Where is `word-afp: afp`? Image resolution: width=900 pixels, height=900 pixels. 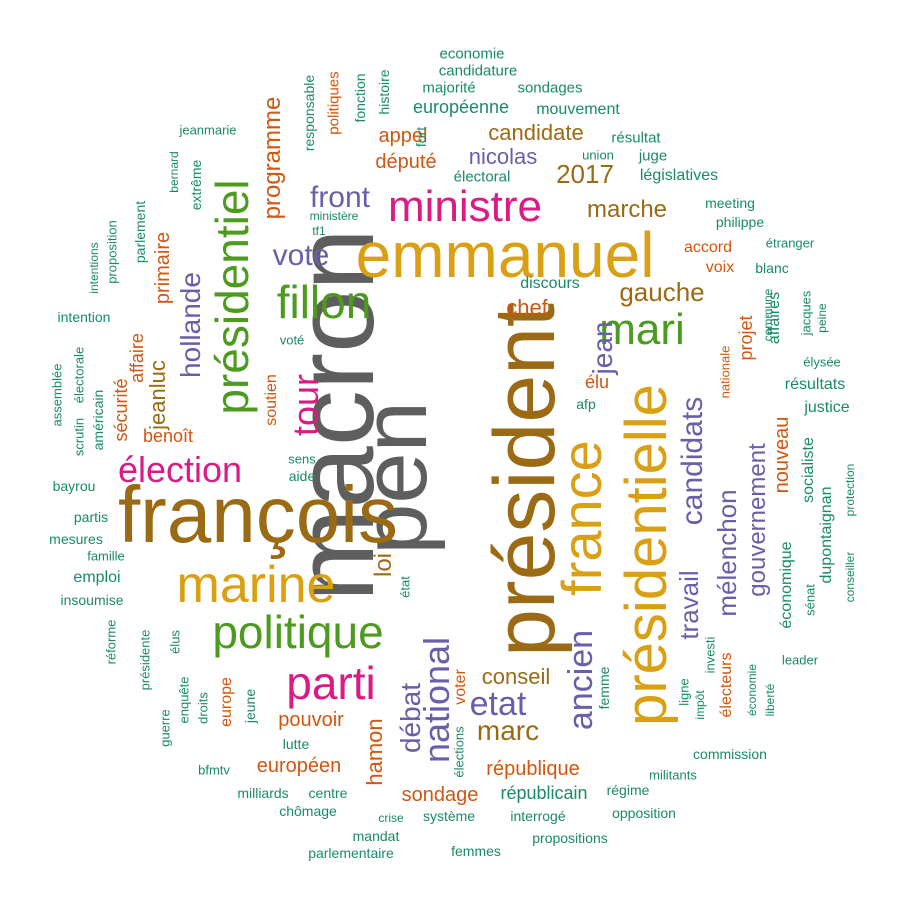
word-afp: afp is located at coordinates (586, 404).